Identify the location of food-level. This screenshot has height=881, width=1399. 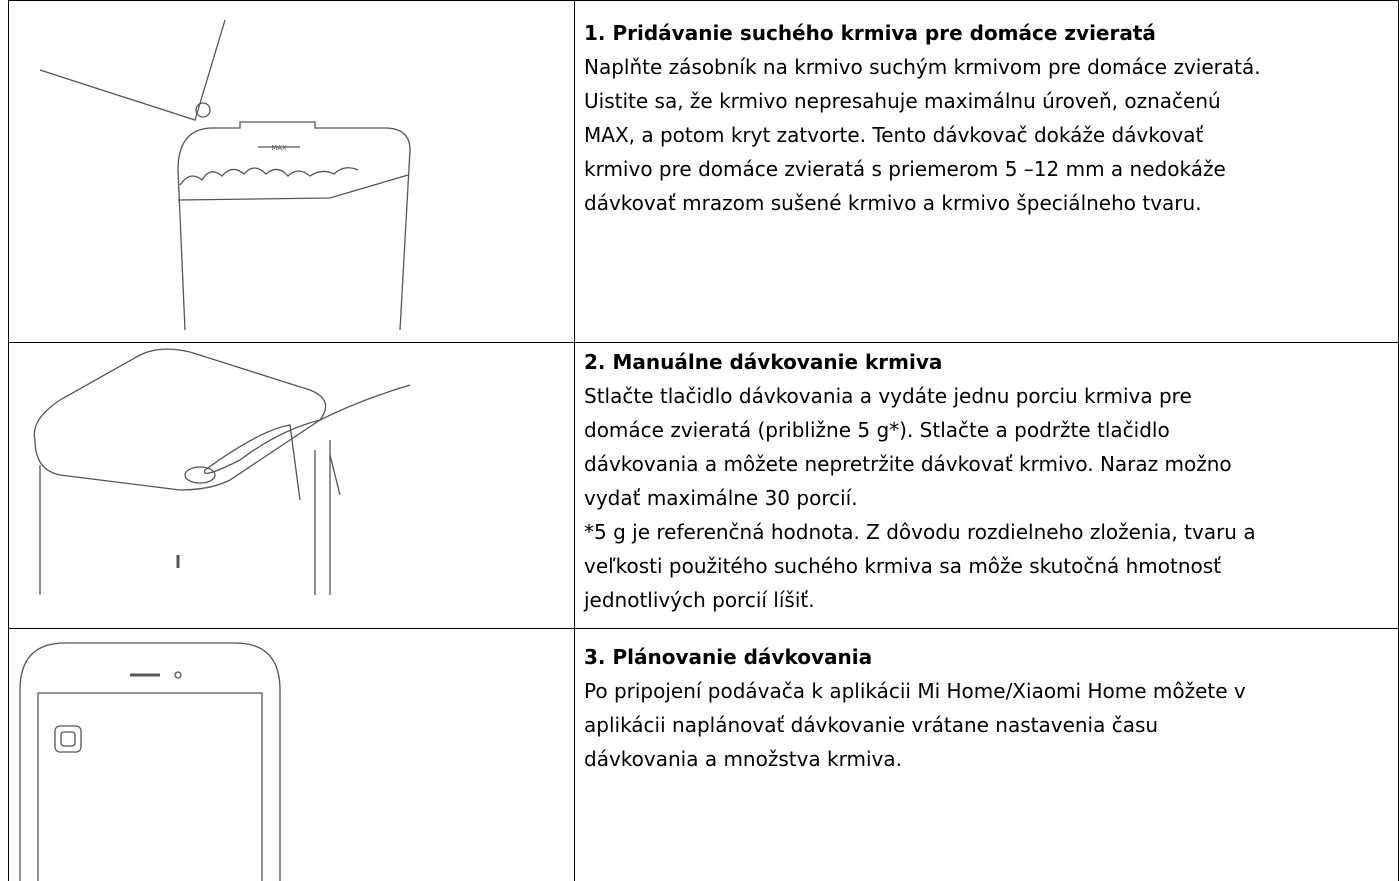
(293, 187).